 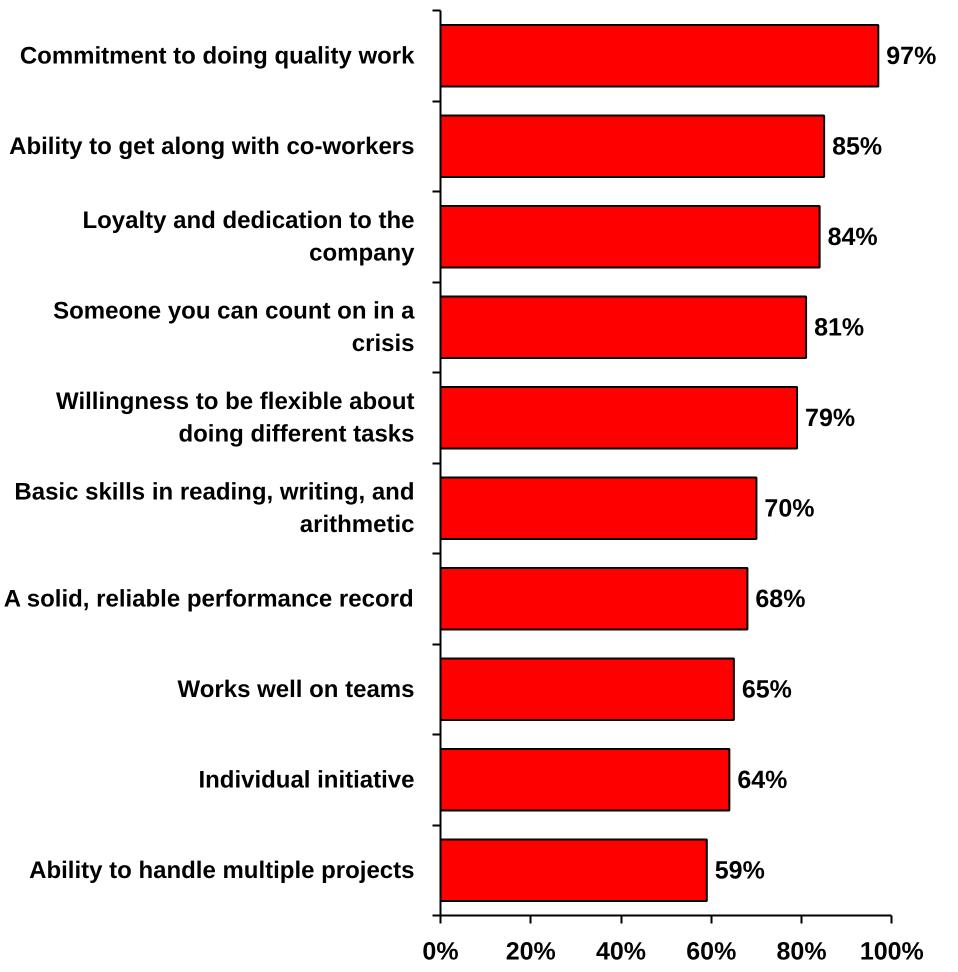 What do you see at coordinates (440, 952) in the screenshot?
I see `x-tick-label: 0%` at bounding box center [440, 952].